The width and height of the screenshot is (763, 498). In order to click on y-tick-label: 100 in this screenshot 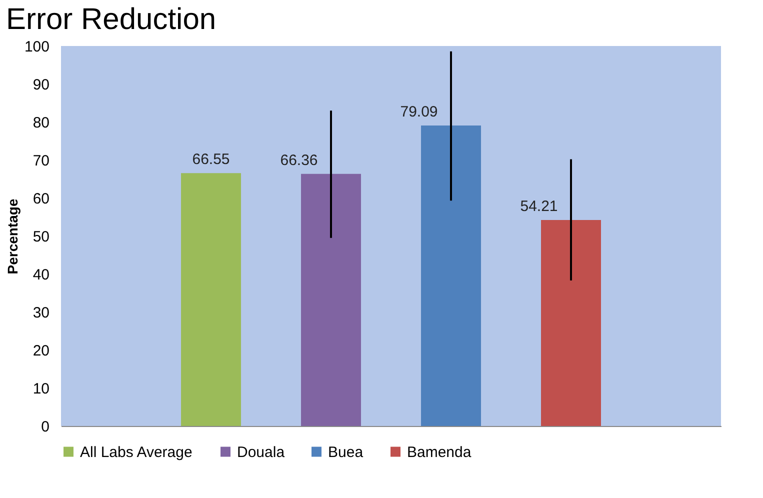, I will do `click(37, 47)`.